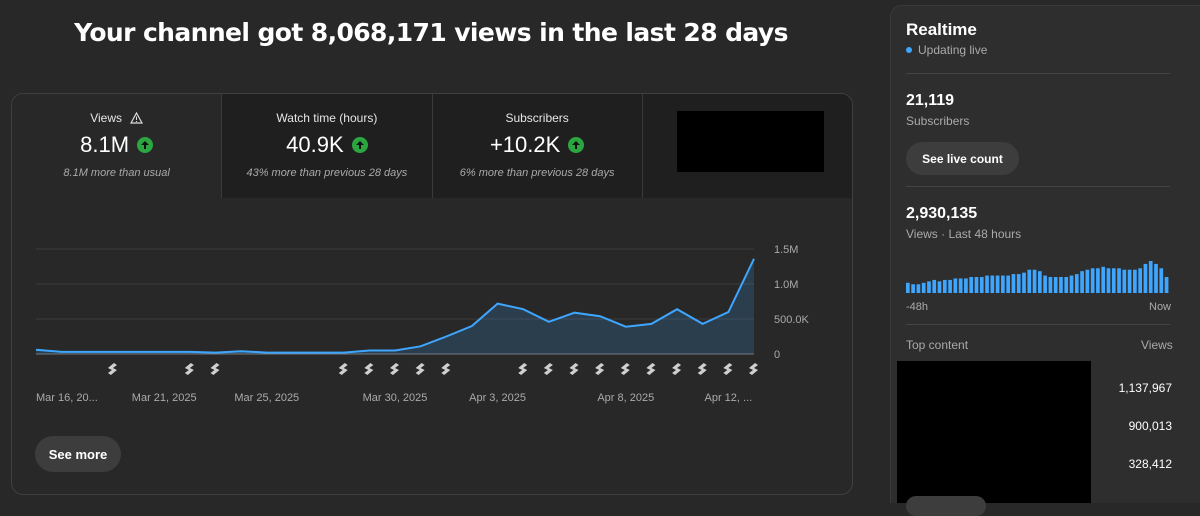 The image size is (1200, 516). What do you see at coordinates (78, 454) in the screenshot?
I see `see-more-button: See more` at bounding box center [78, 454].